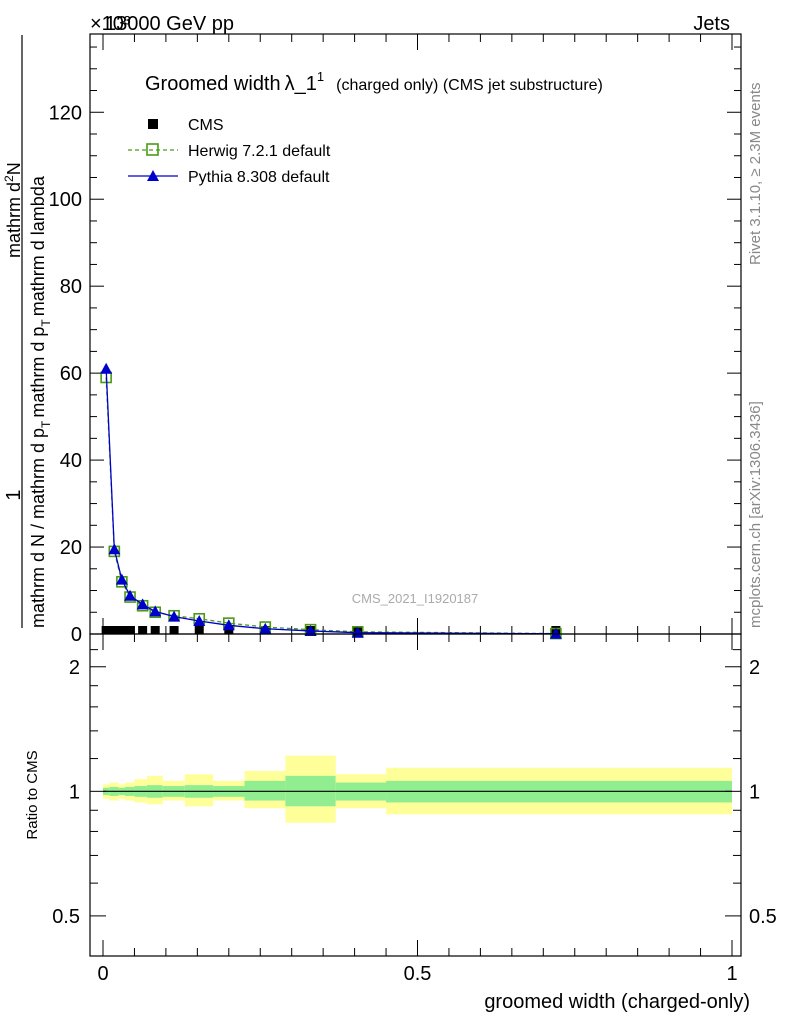  Describe the element at coordinates (74, 792) in the screenshot. I see `ratio-y-tick-label: 1` at that location.